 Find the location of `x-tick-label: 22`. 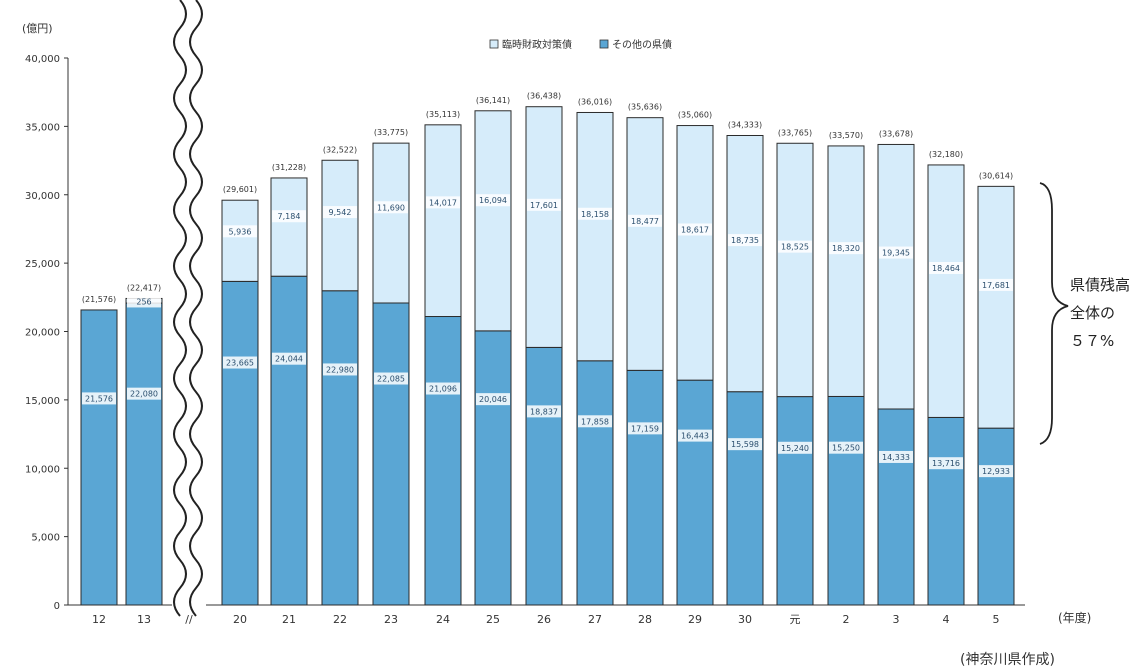

x-tick-label: 22 is located at coordinates (340, 619).